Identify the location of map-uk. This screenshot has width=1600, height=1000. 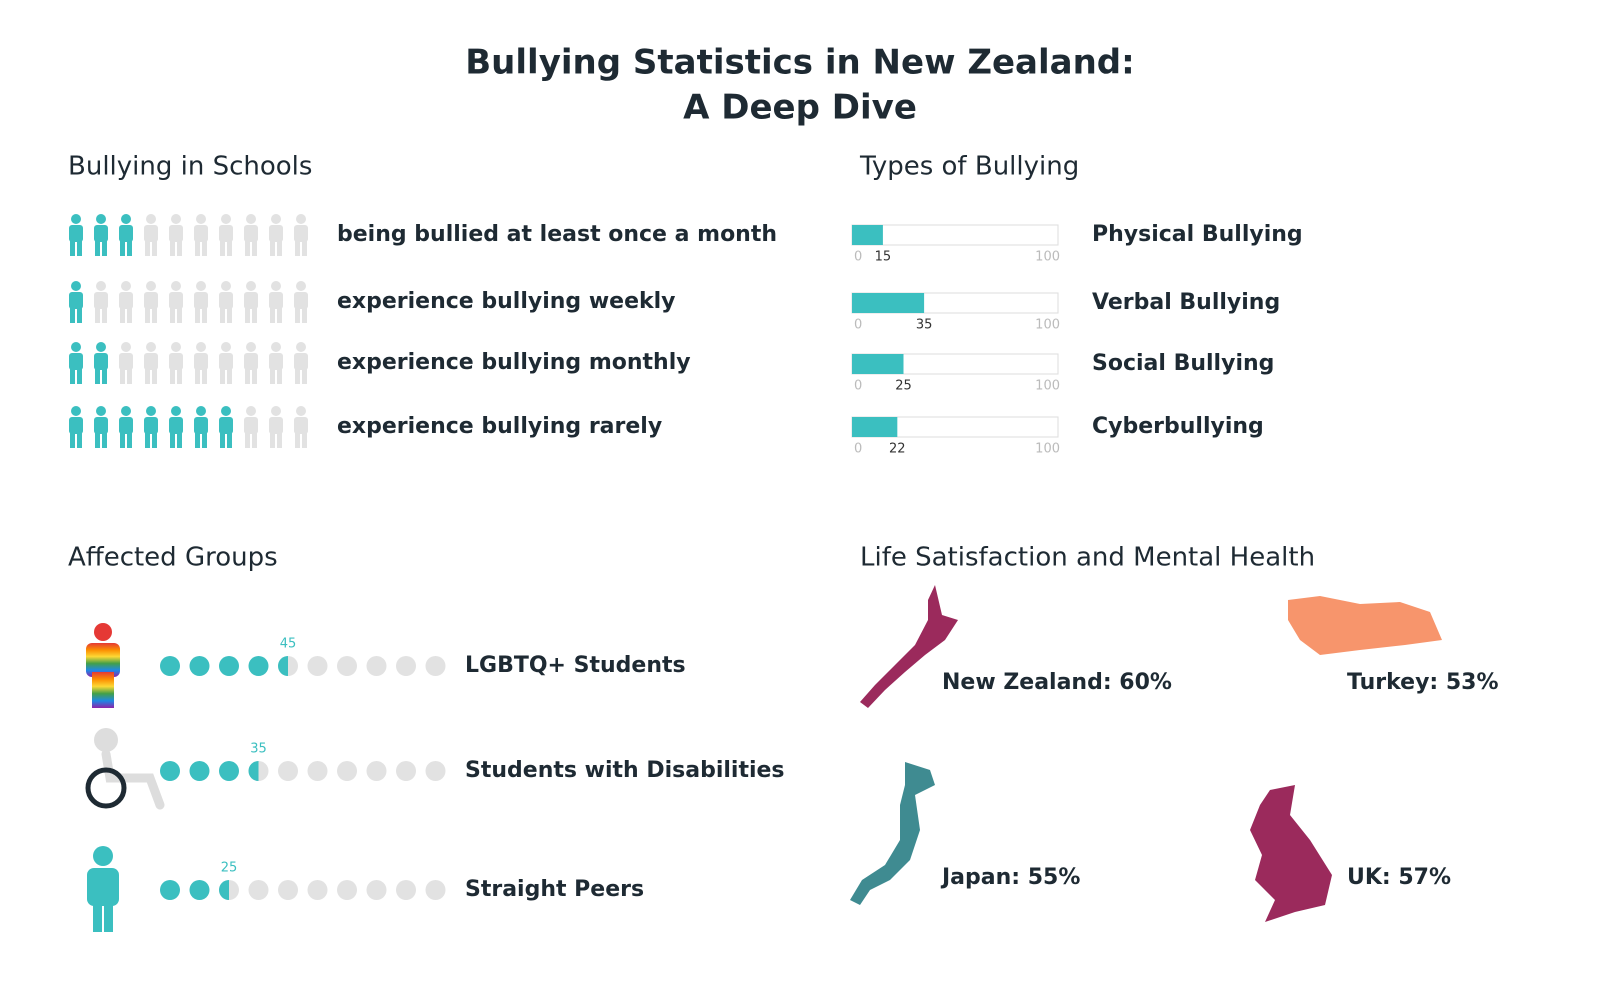
(1291, 853).